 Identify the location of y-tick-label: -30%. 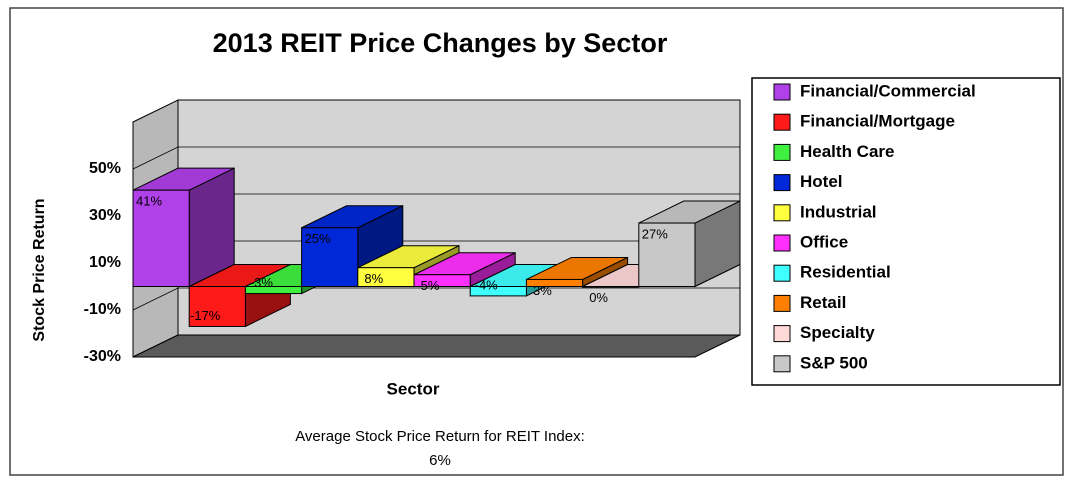
(102, 356).